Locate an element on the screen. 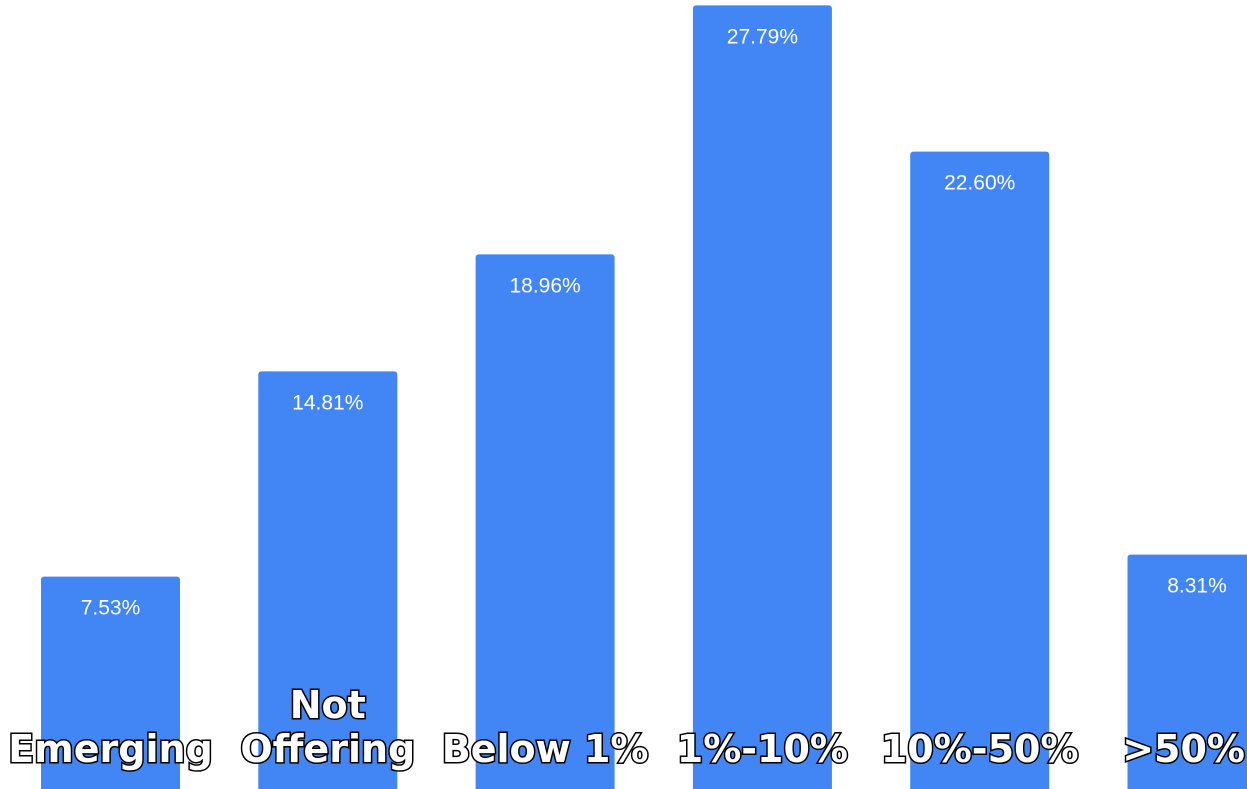  bar-value-label-2: 18.96% is located at coordinates (544, 285).